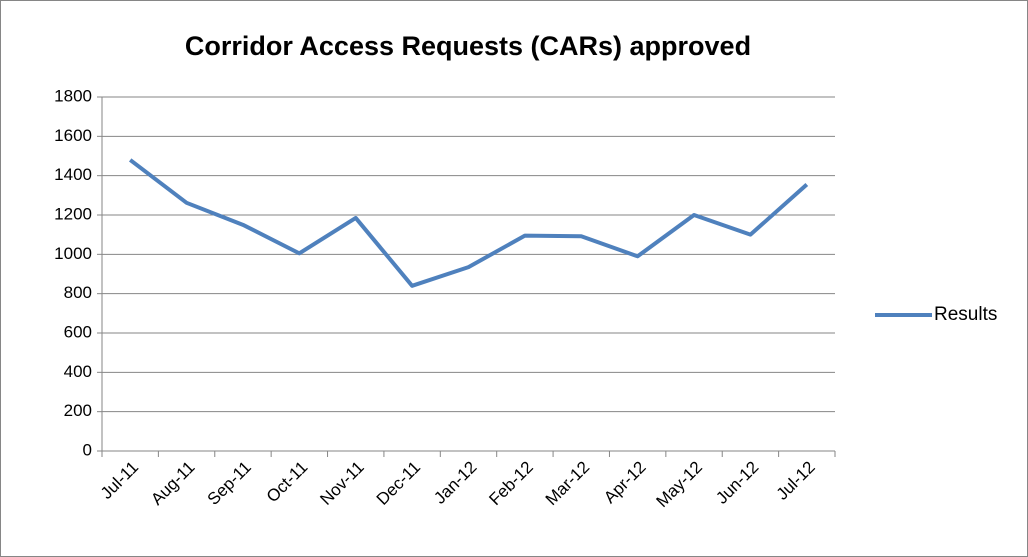 The width and height of the screenshot is (1028, 557). I want to click on y-tick-label: 600, so click(78, 331).